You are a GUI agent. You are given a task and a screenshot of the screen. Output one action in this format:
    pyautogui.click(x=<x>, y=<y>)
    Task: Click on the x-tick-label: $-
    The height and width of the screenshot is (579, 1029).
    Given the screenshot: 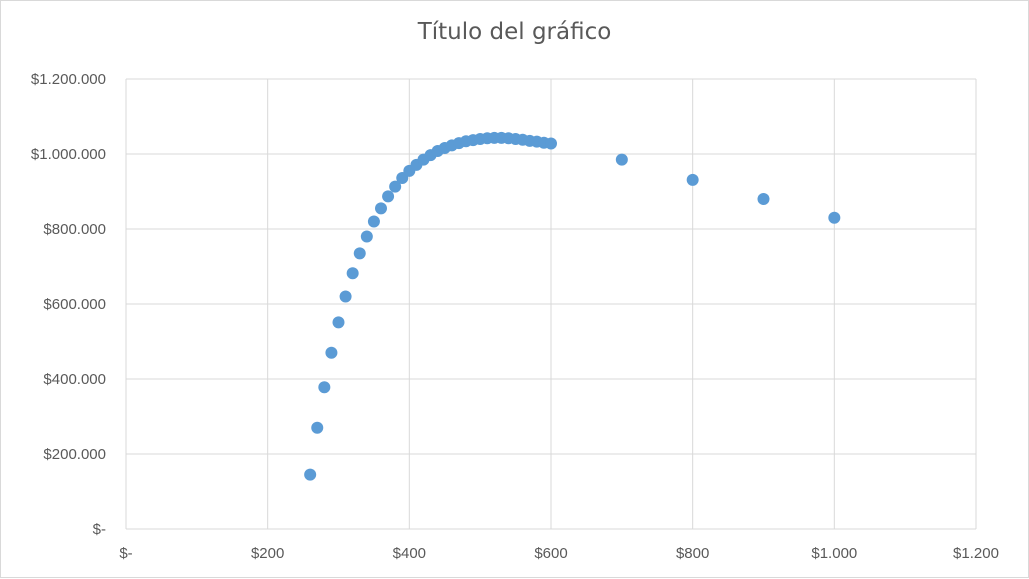 What is the action you would take?
    pyautogui.click(x=125, y=553)
    